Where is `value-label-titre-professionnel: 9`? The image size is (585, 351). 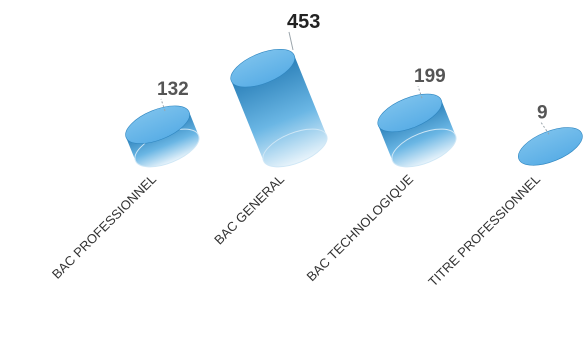
value-label-titre-professionnel: 9 is located at coordinates (542, 112).